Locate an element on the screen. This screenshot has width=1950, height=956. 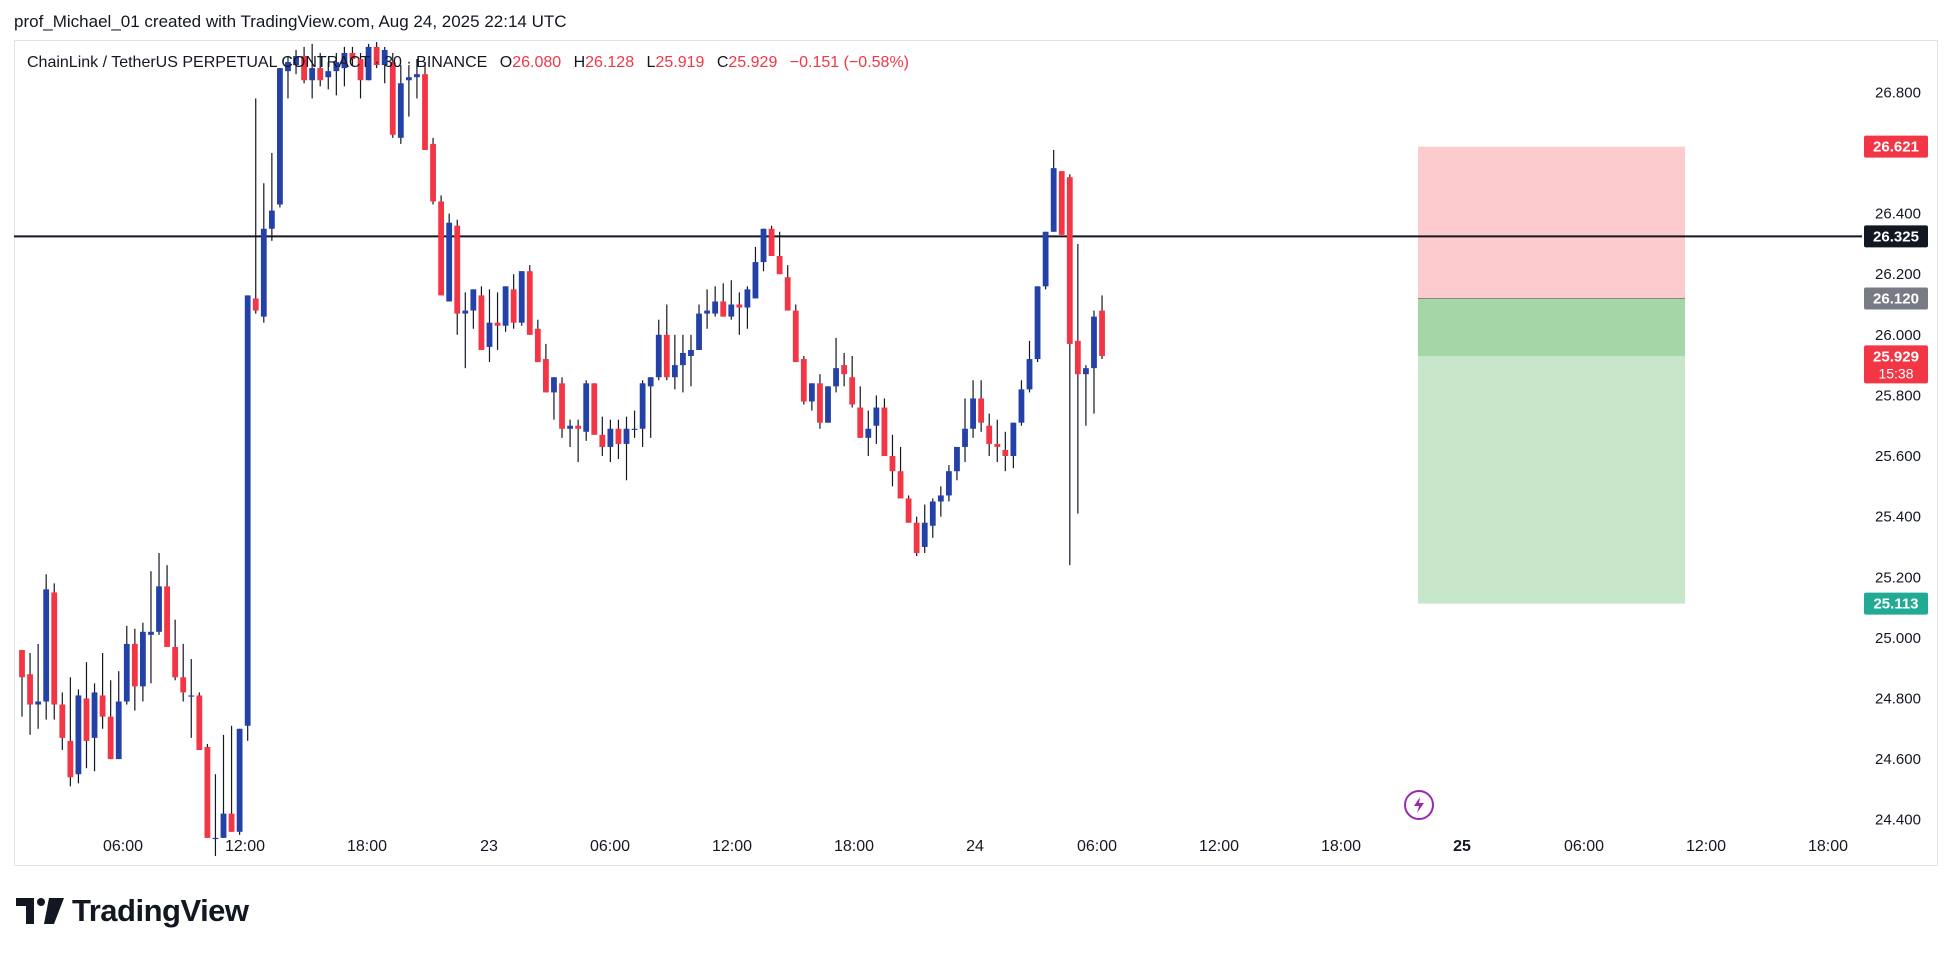
x-tick-label: 24 is located at coordinates (975, 846).